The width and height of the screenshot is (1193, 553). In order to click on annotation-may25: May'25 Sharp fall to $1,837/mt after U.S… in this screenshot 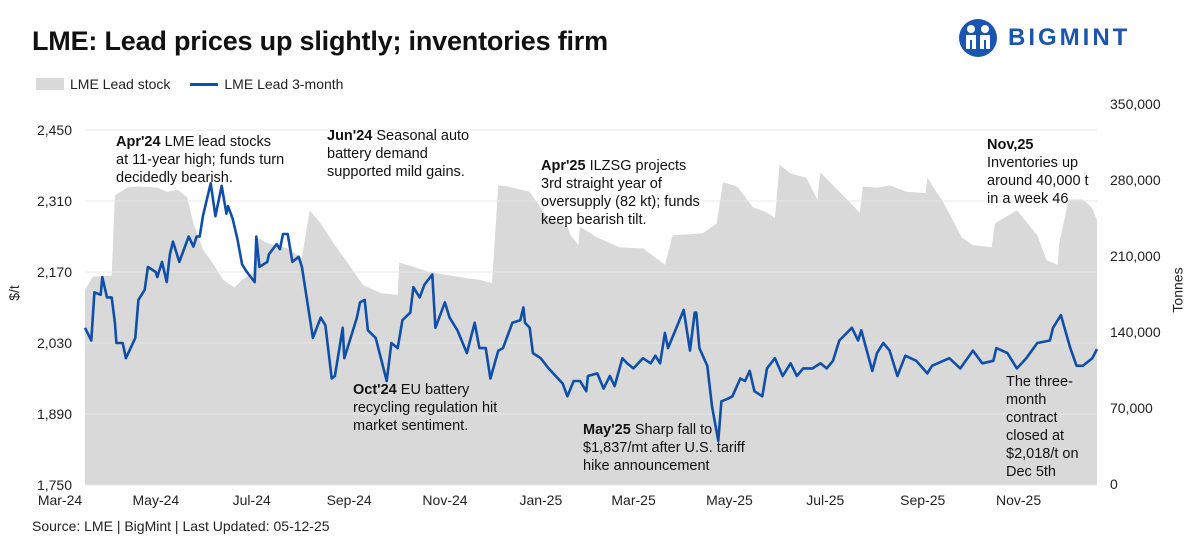, I will do `click(664, 448)`.